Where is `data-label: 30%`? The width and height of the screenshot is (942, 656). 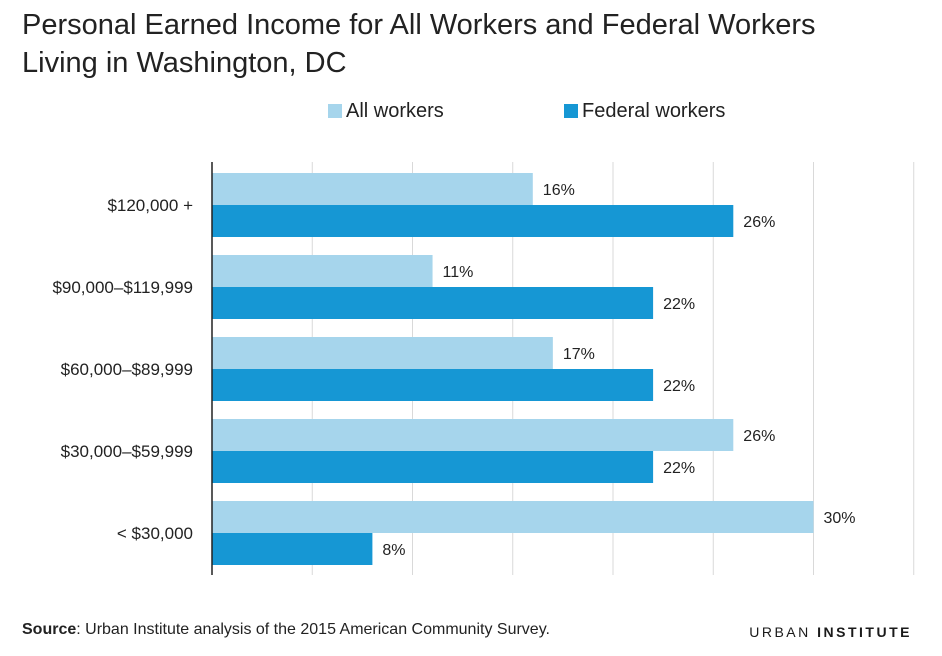 data-label: 30% is located at coordinates (840, 518).